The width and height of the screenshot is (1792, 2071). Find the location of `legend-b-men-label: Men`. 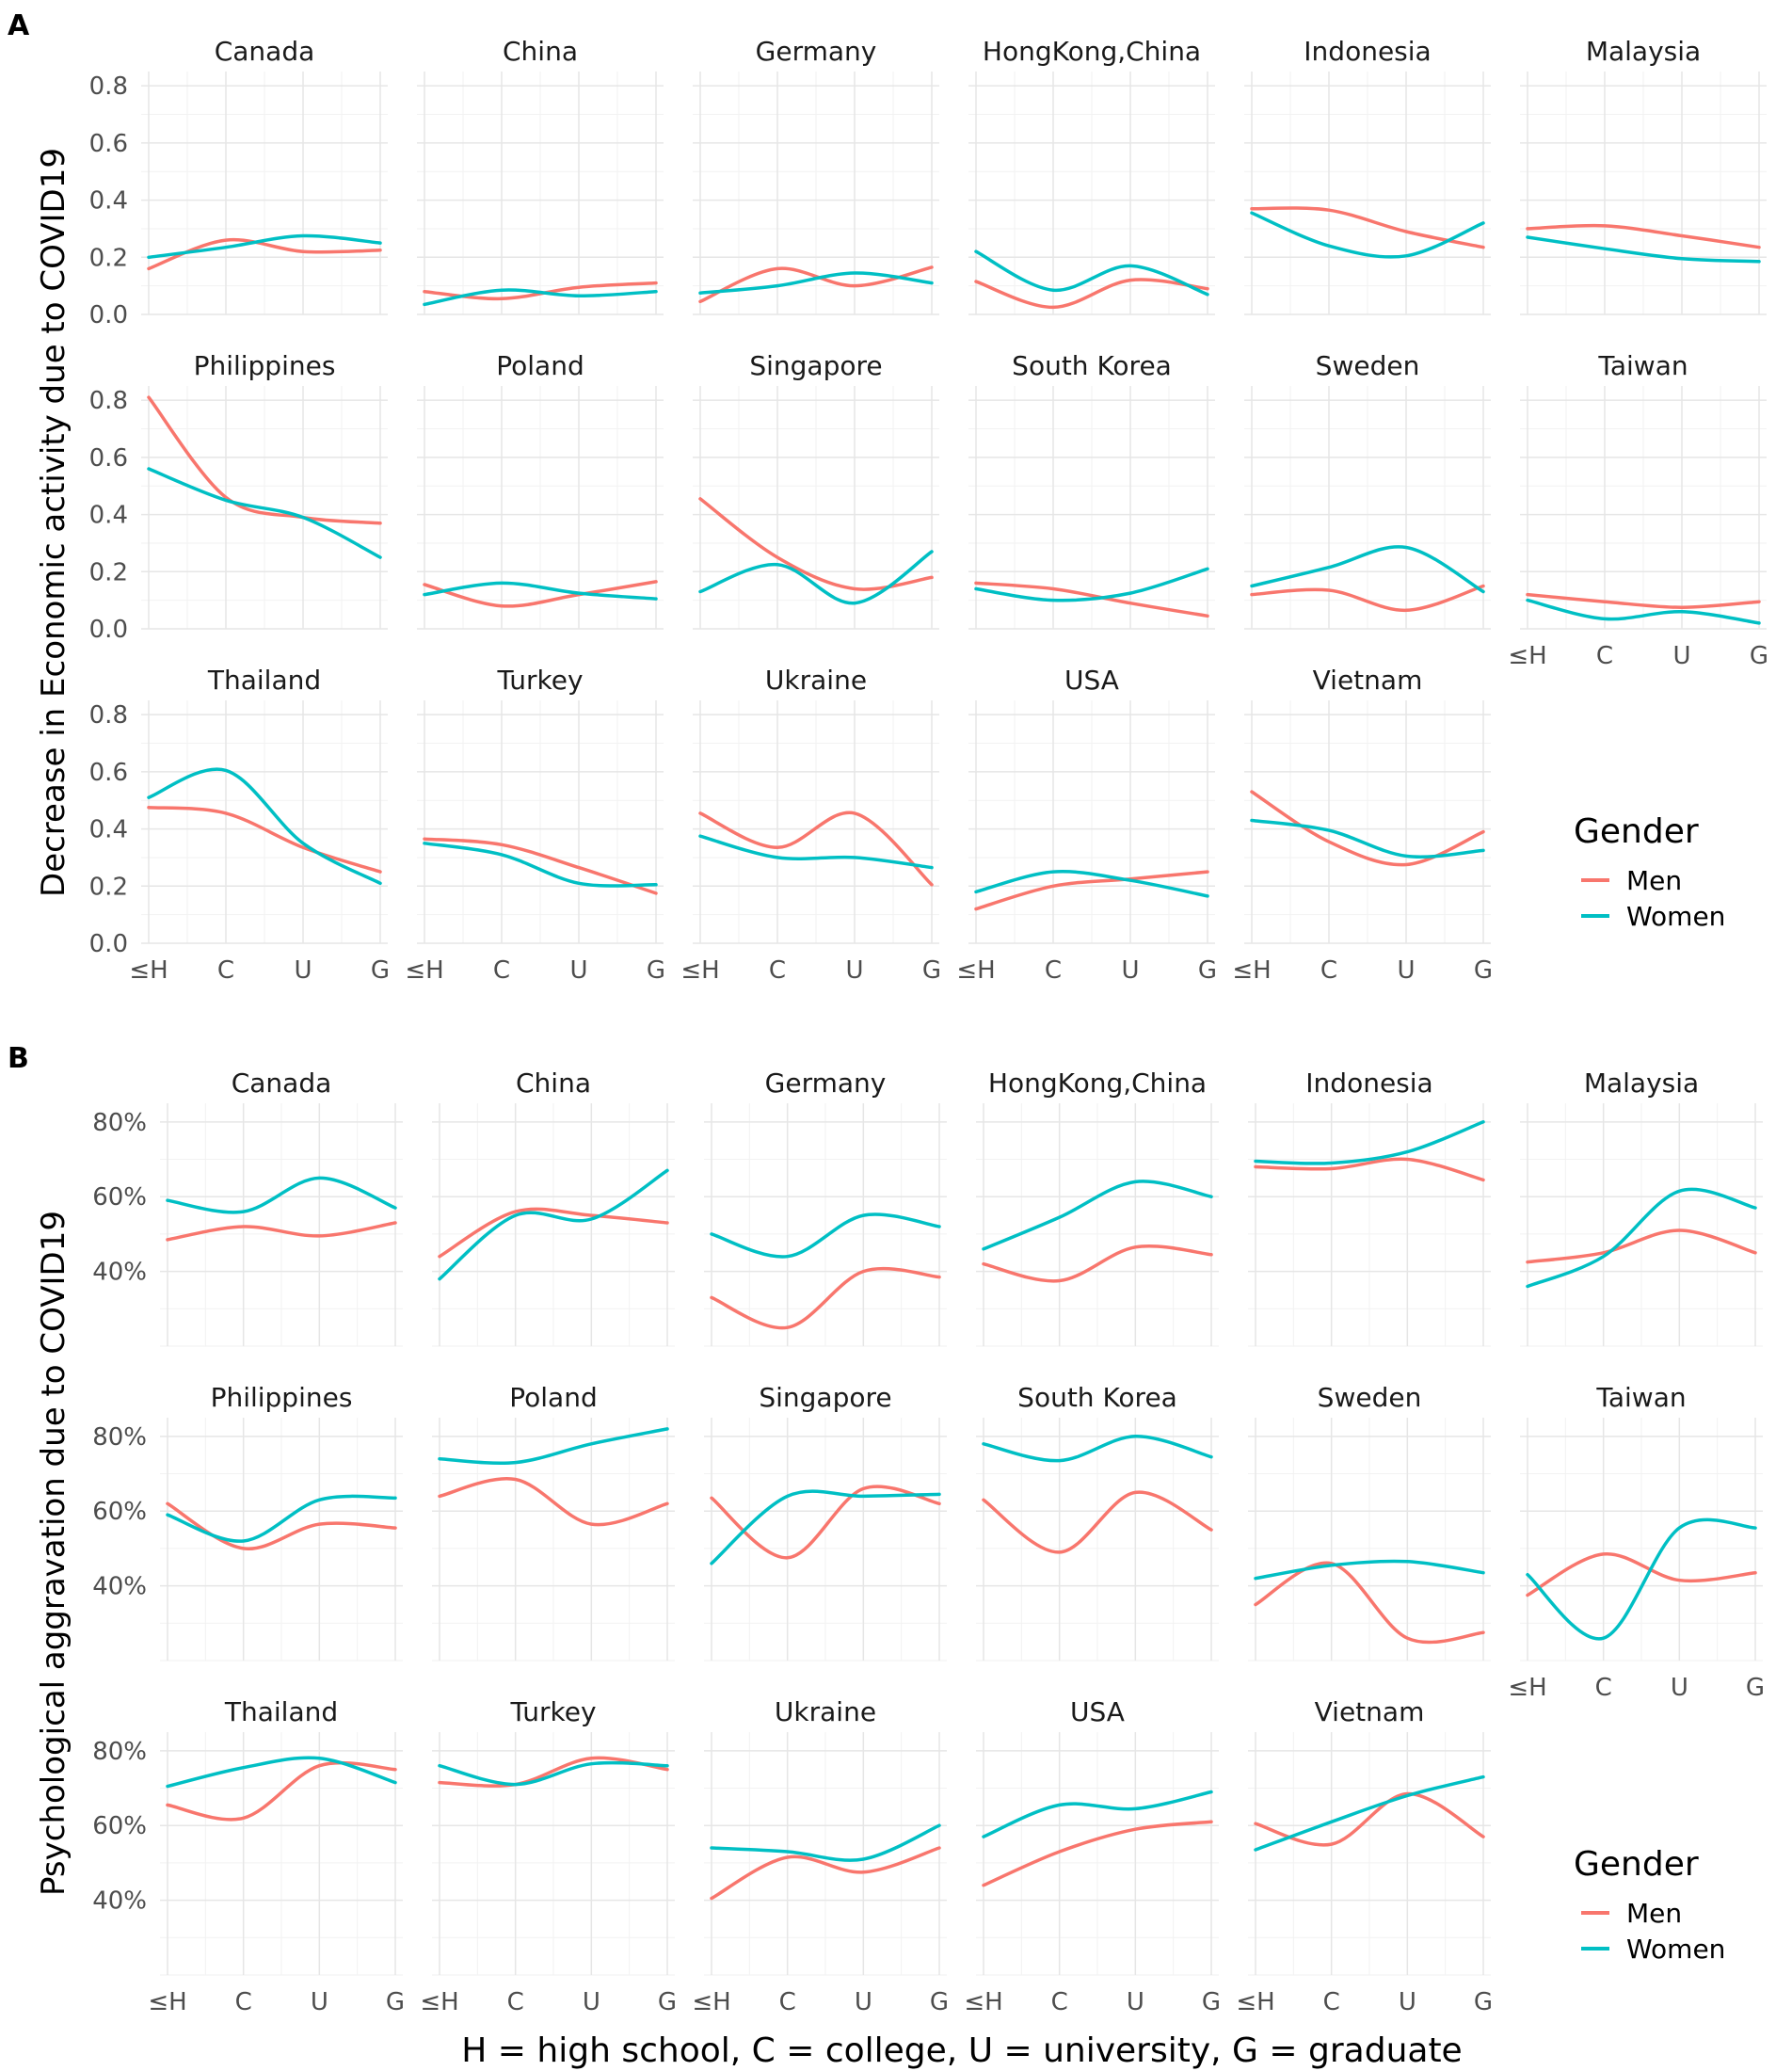

legend-b-men-label: Men is located at coordinates (1654, 1913).